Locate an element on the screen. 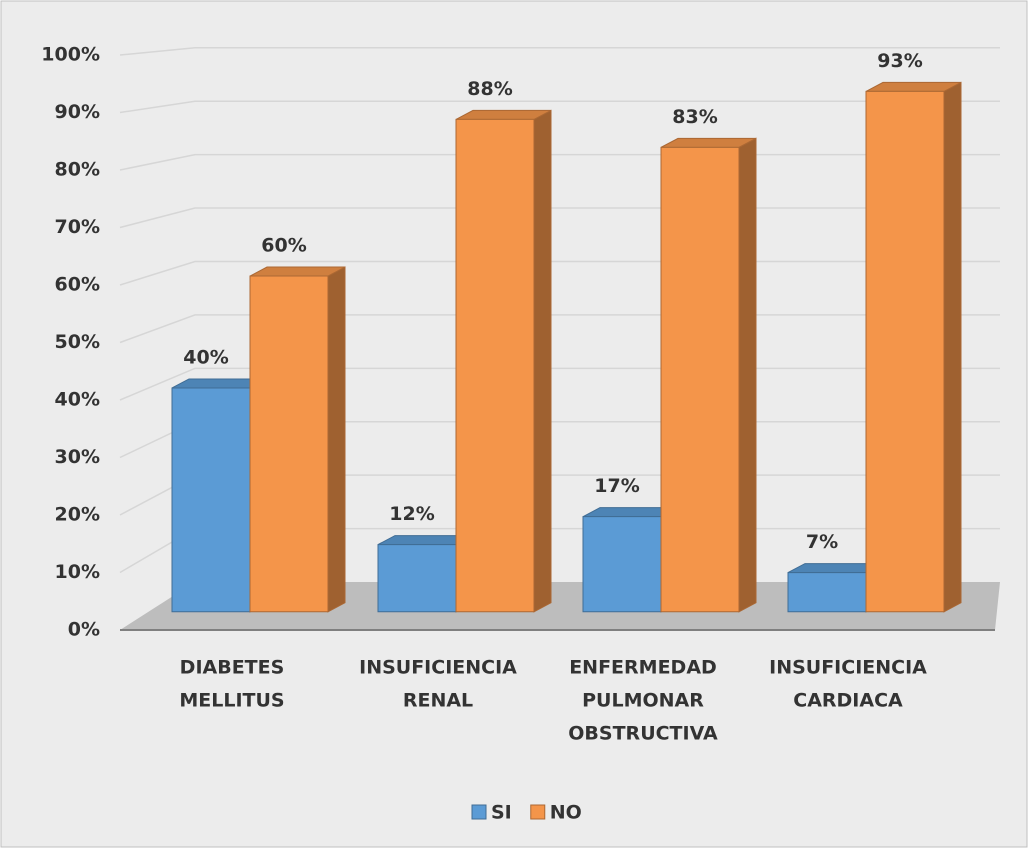 The image size is (1030, 850). data-label: 60% is located at coordinates (283, 246).